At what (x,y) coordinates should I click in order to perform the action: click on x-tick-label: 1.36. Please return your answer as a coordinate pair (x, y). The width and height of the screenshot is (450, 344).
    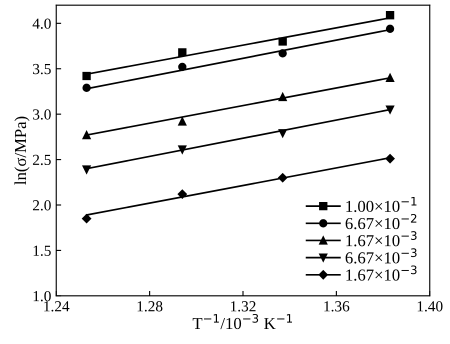
    Looking at the image, I should click on (337, 306).